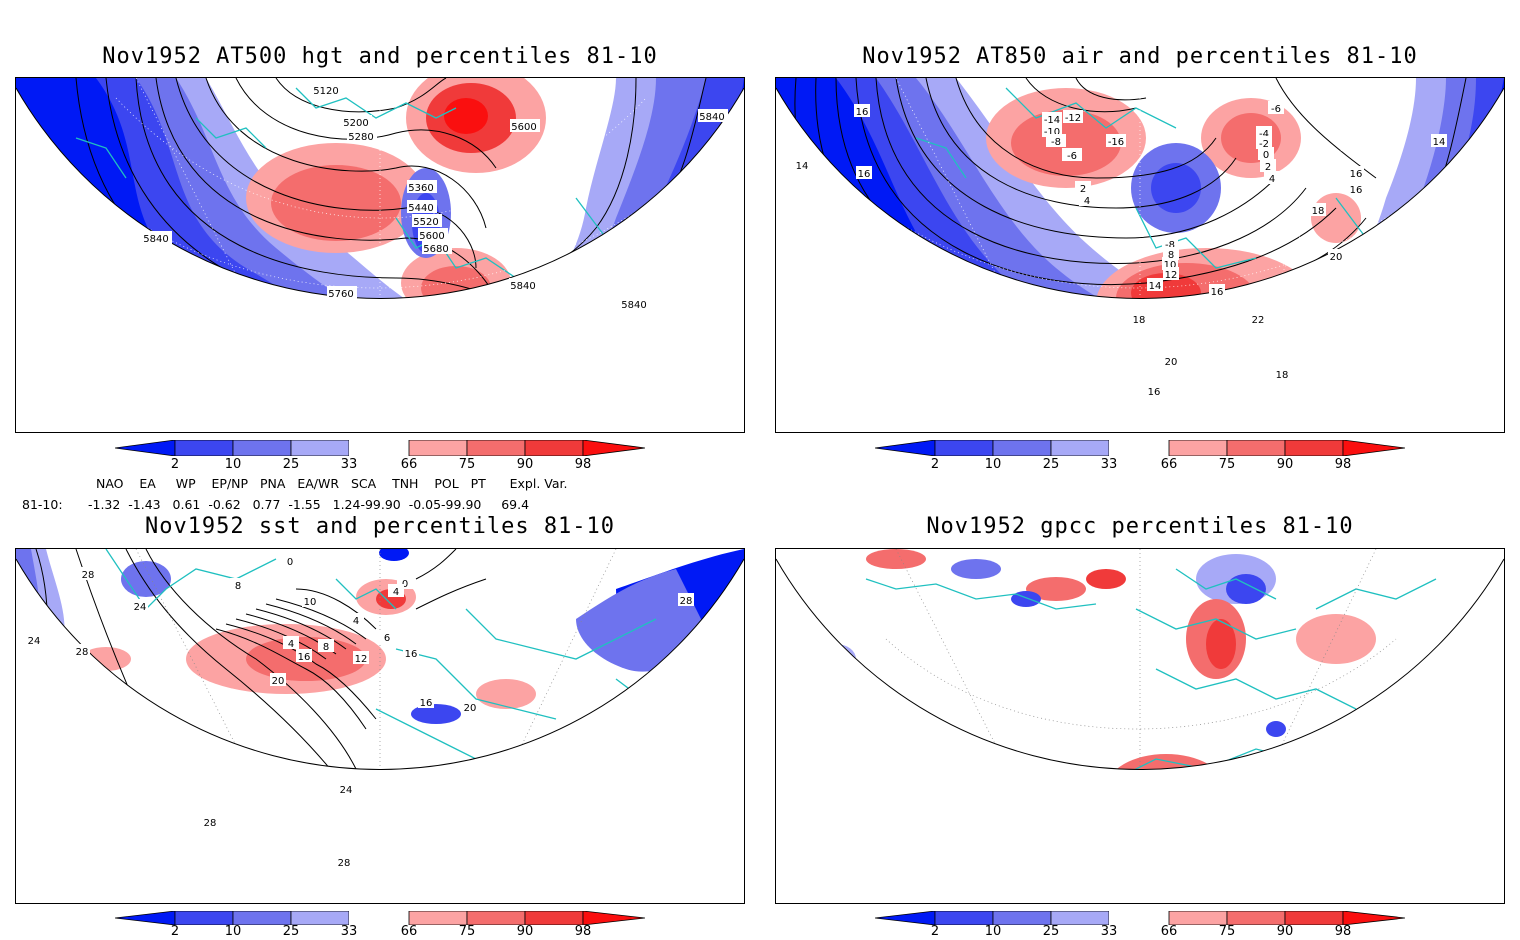  I want to click on contour-label: 5520, so click(425, 222).